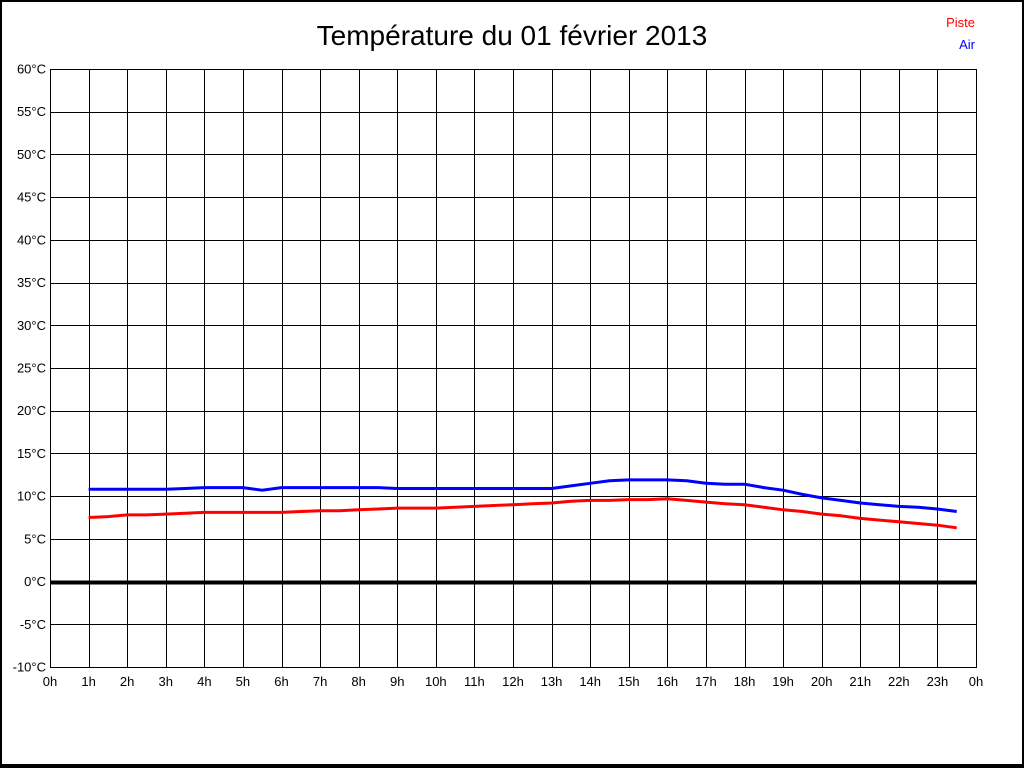  I want to click on x-tick-label: 11h, so click(474, 681).